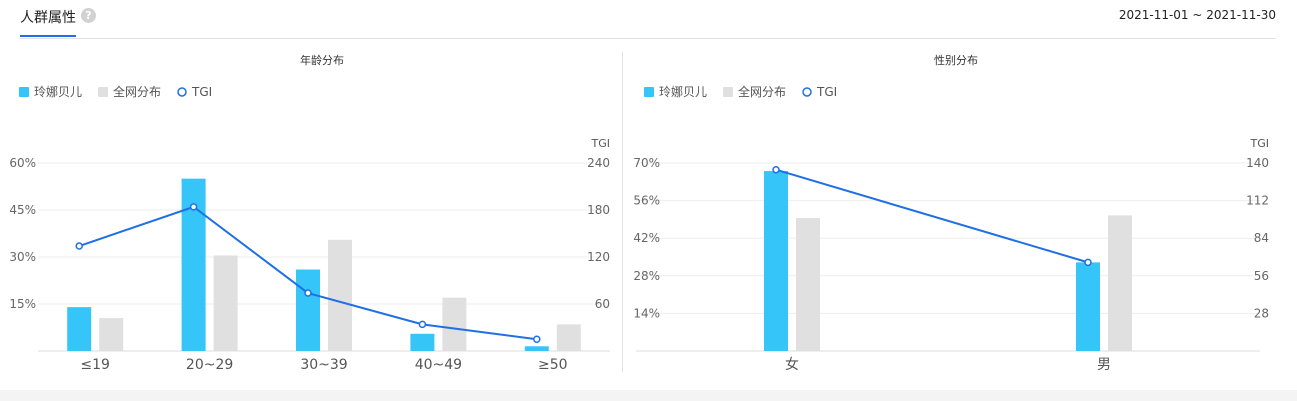 The image size is (1297, 401). What do you see at coordinates (22, 210) in the screenshot?
I see `y-tick-left: 45%` at bounding box center [22, 210].